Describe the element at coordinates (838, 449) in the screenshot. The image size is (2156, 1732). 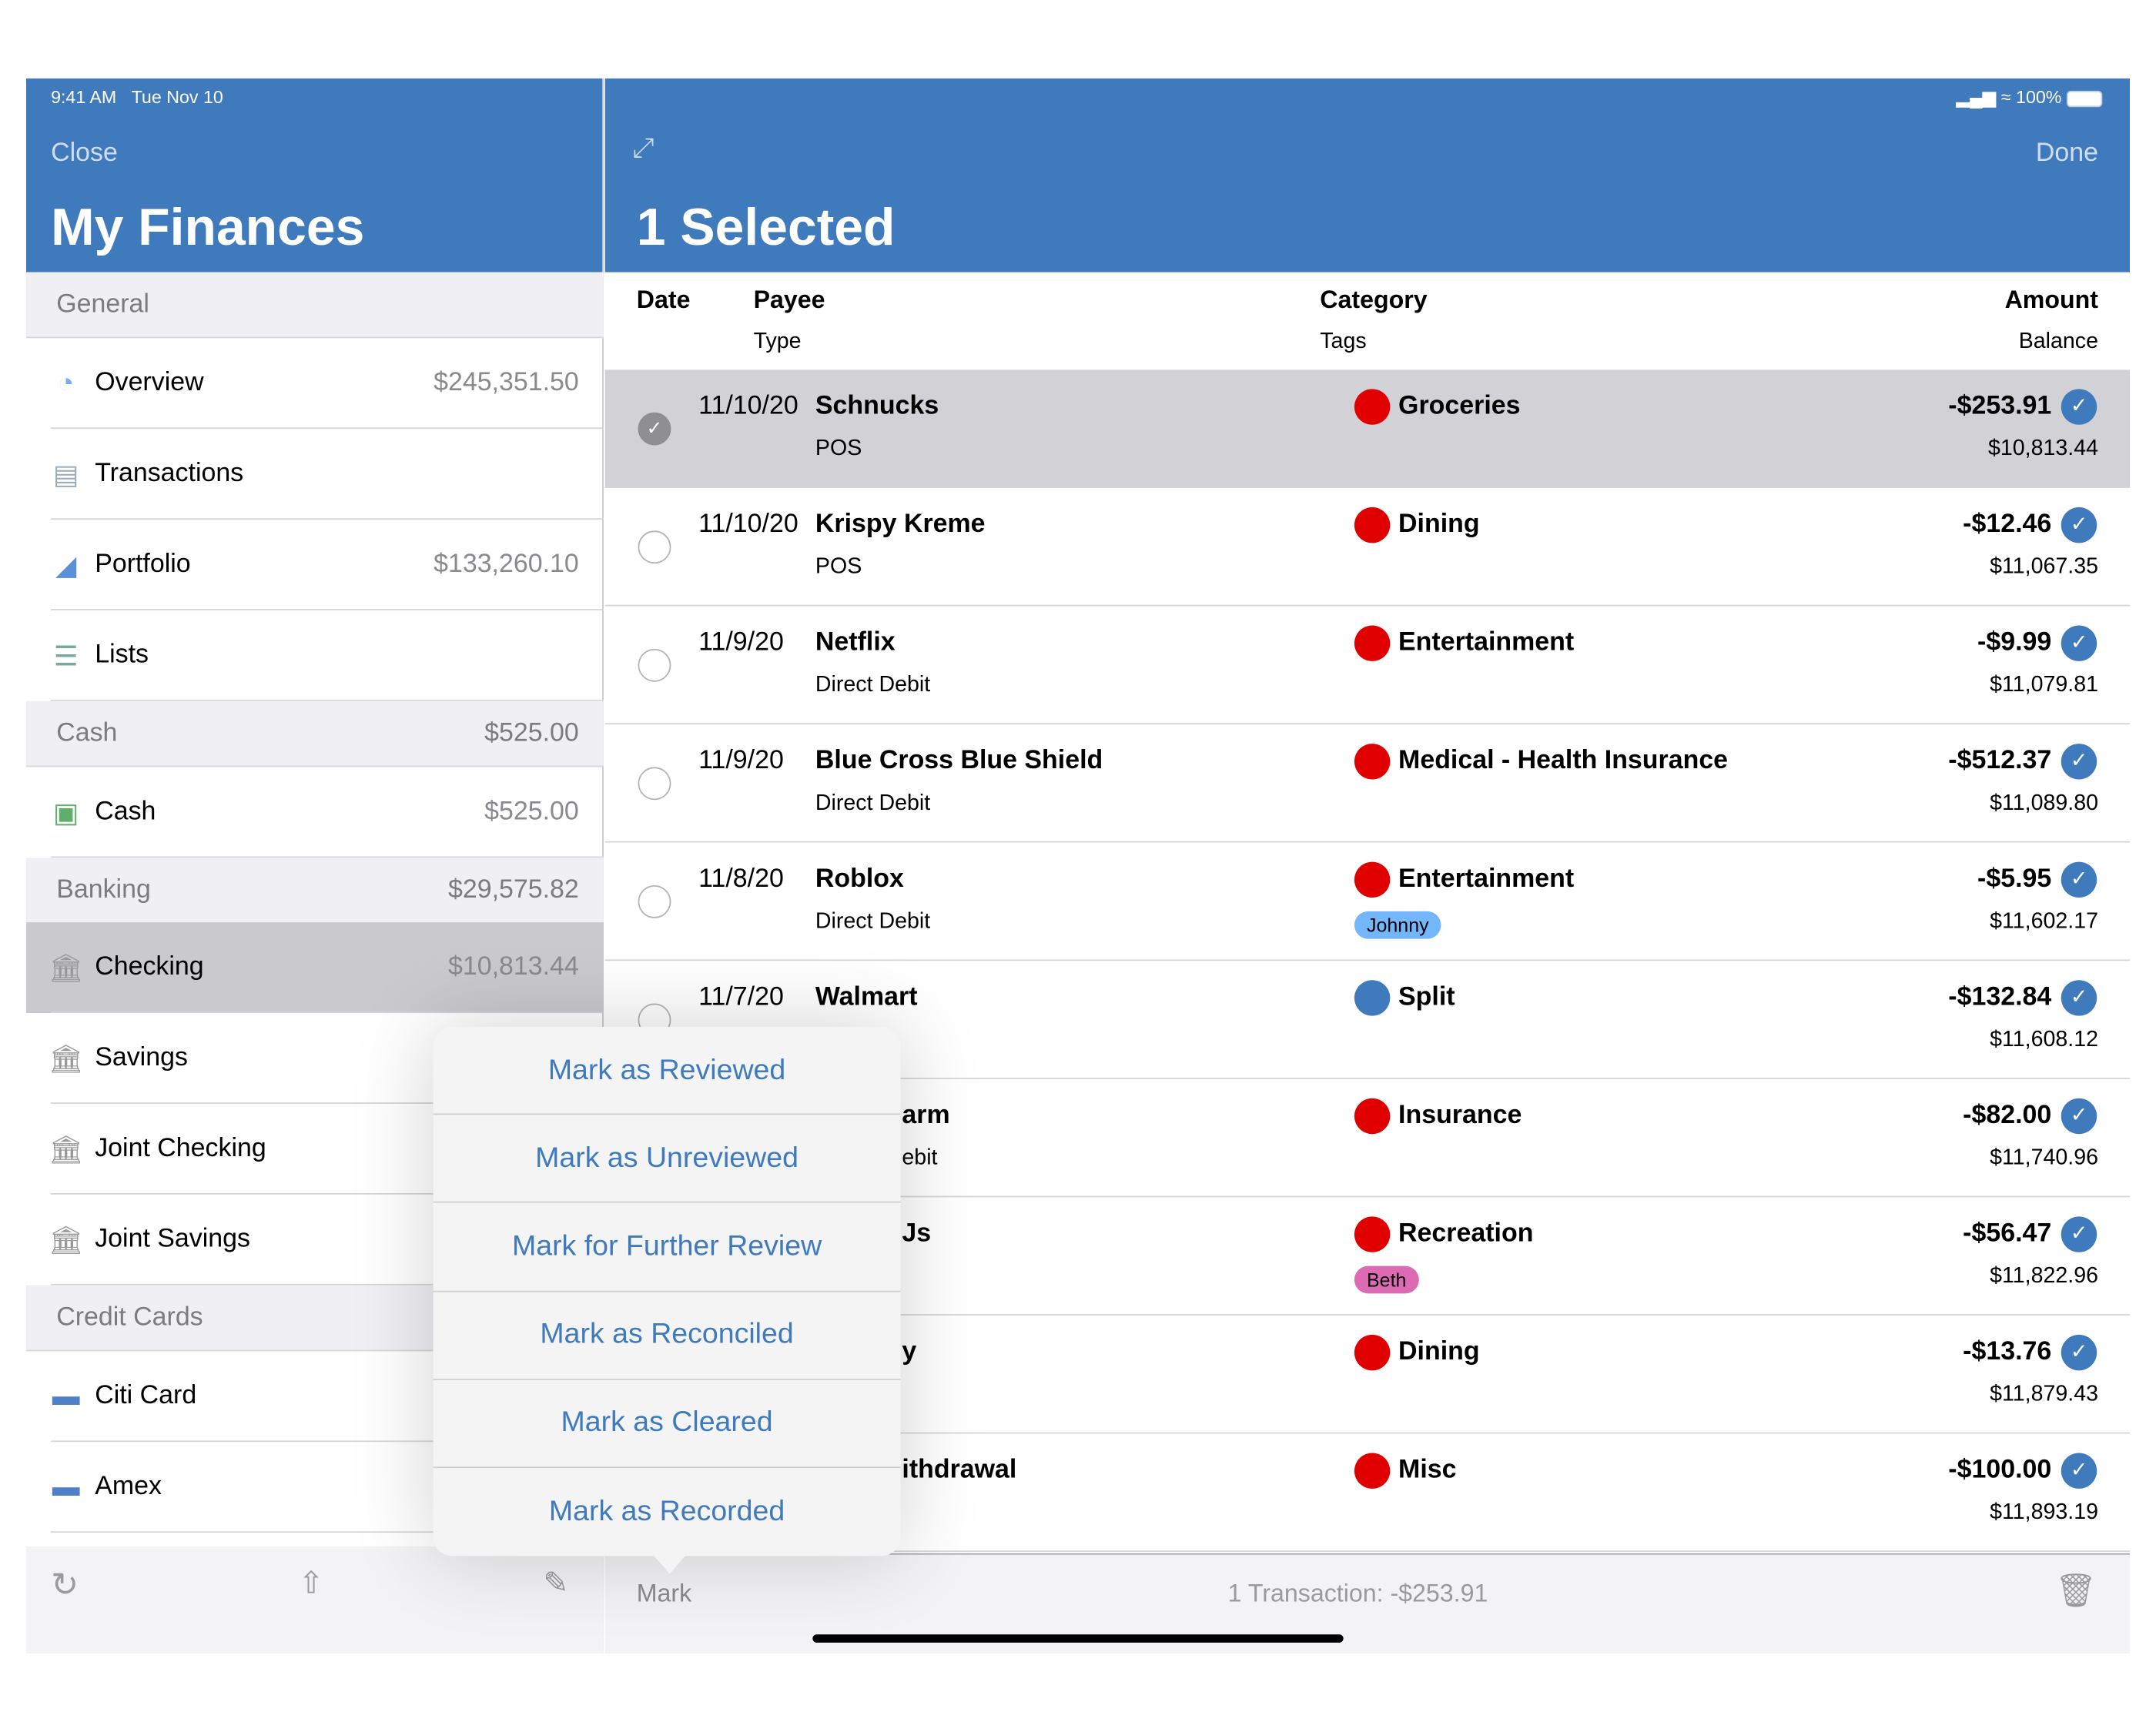
I see `transaction-type: POS` at that location.